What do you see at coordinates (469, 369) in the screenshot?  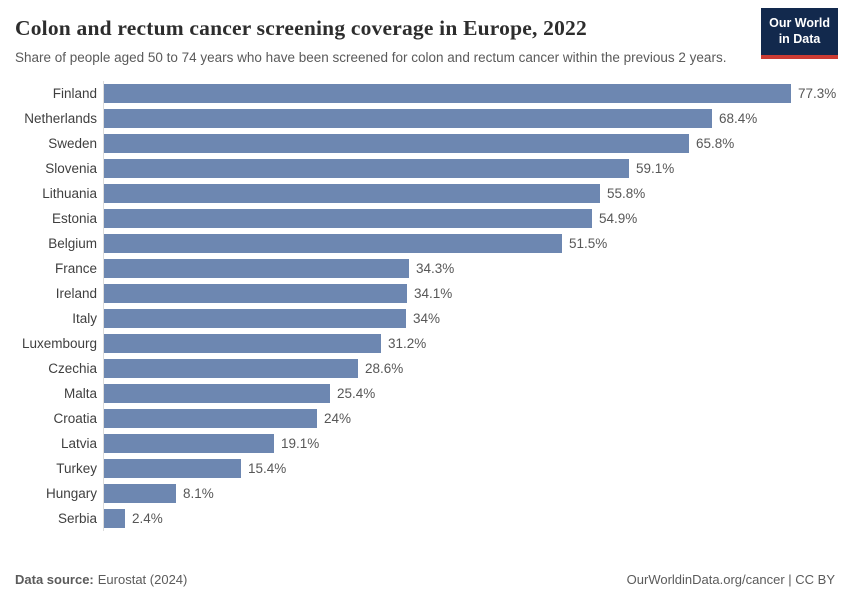 I see `bar-track: 28.6%` at bounding box center [469, 369].